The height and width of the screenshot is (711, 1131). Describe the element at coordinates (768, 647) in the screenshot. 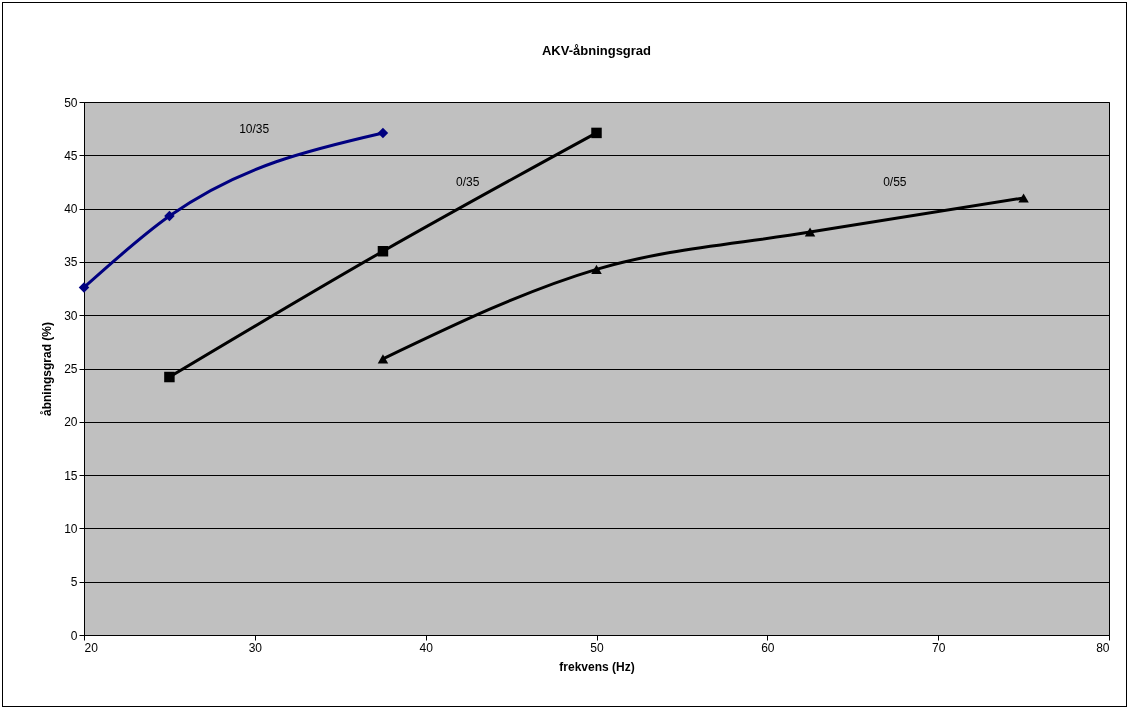

I see `x-tick-label: 60` at that location.